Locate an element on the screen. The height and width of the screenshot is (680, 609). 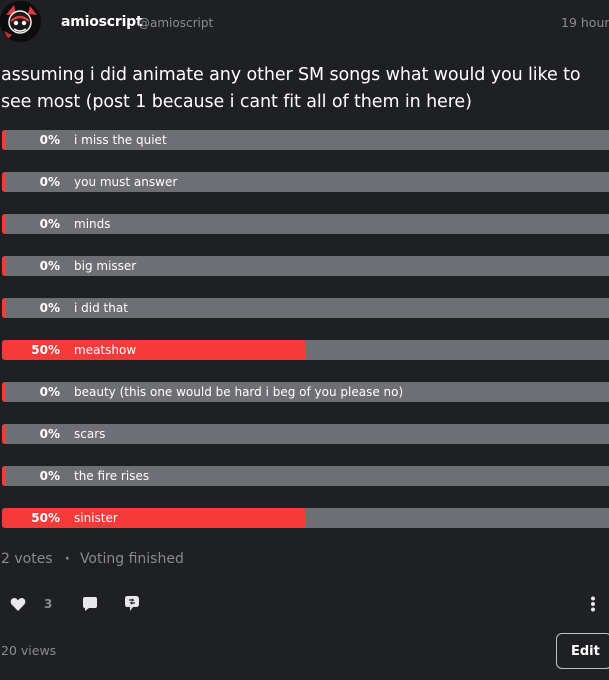
poll-option-big-misser: 0% big misser is located at coordinates (305, 266).